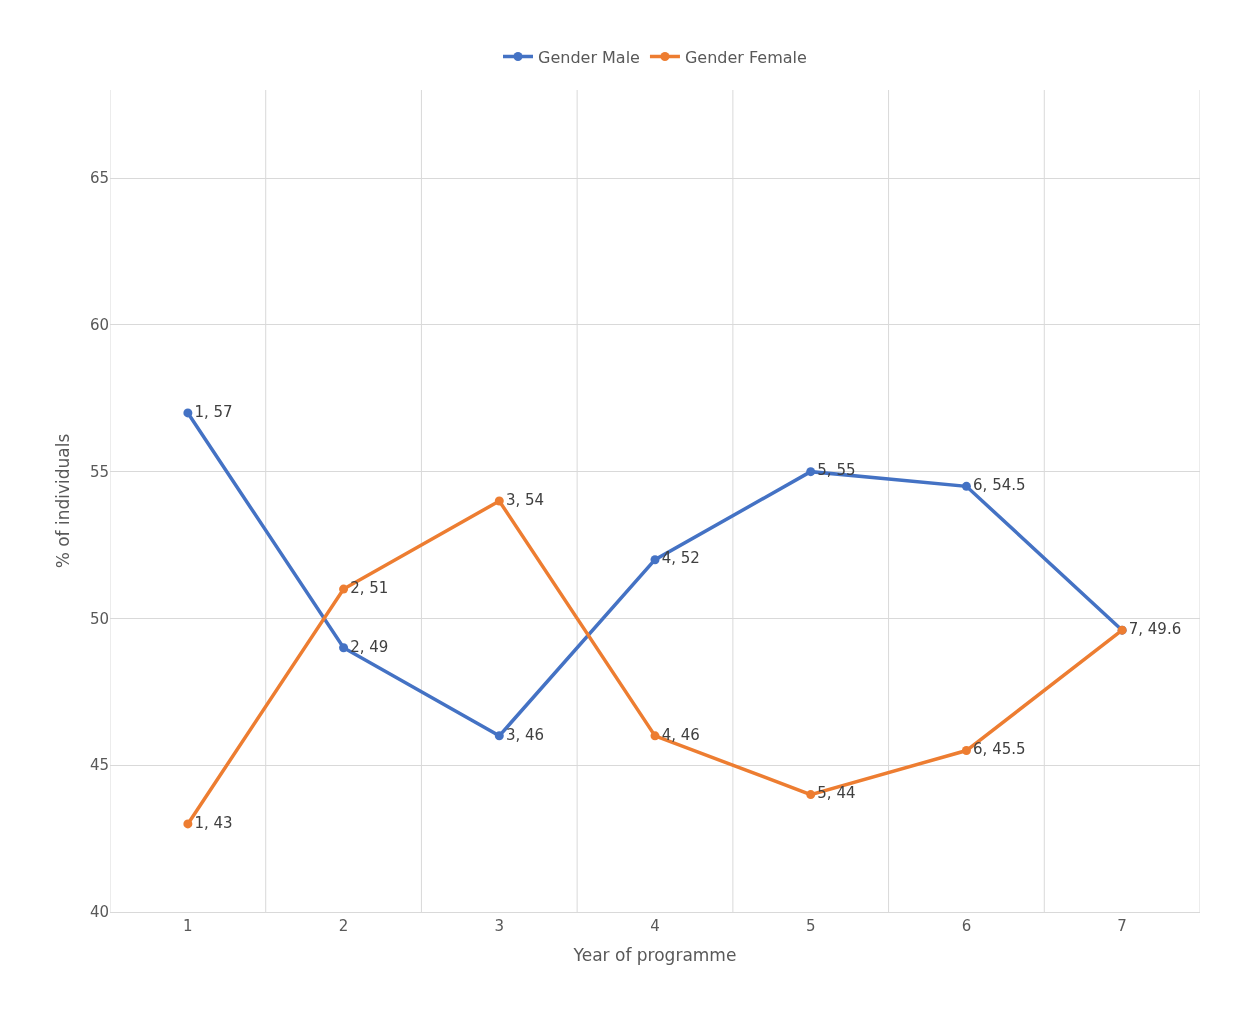 Image resolution: width=1260 pixels, height=1022 pixels. Describe the element at coordinates (213, 411) in the screenshot. I see `data-label: 1, 57` at that location.